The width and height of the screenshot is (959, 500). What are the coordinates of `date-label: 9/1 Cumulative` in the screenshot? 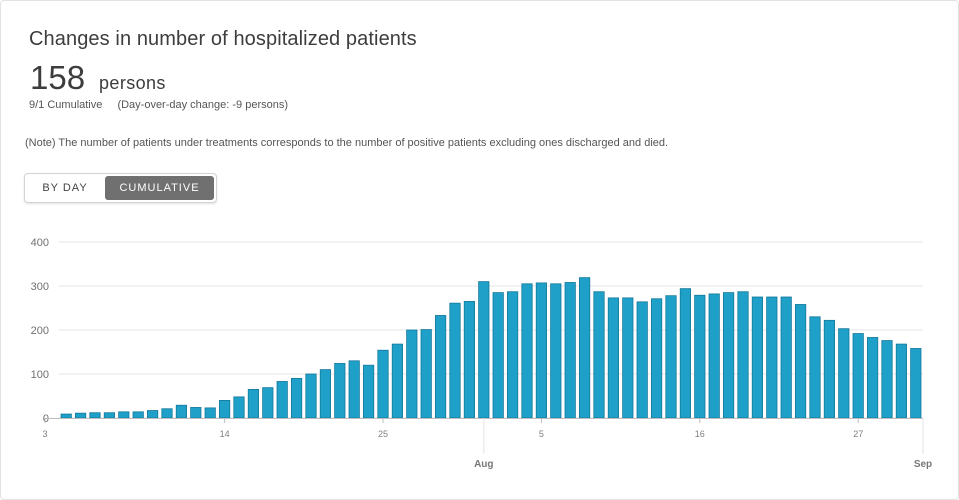 It's located at (66, 105).